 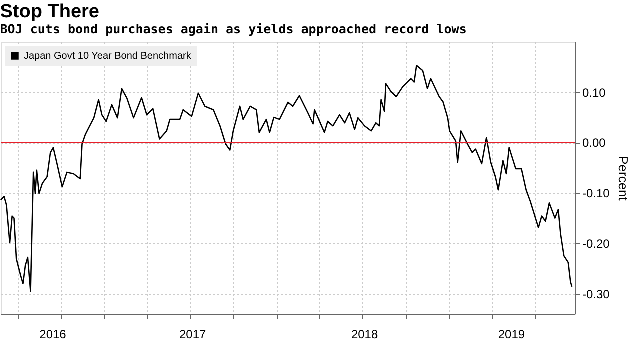 I want to click on y-tick-label: 0.10, so click(x=594, y=93).